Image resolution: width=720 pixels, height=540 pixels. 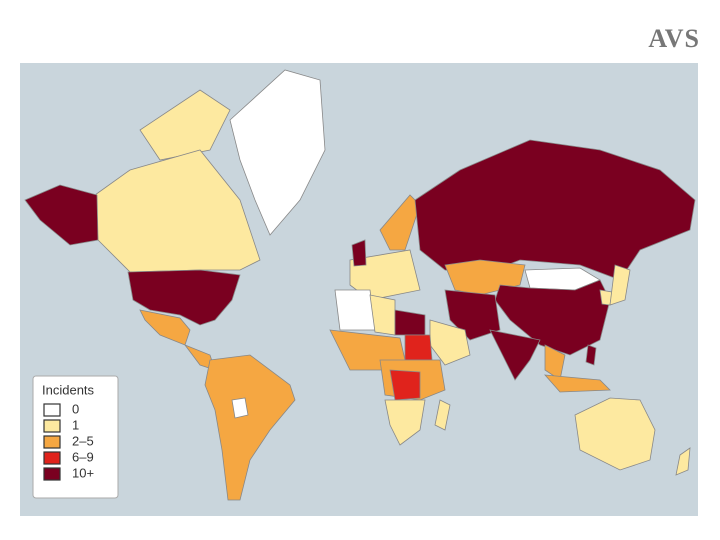 I want to click on china, so click(x=552, y=317).